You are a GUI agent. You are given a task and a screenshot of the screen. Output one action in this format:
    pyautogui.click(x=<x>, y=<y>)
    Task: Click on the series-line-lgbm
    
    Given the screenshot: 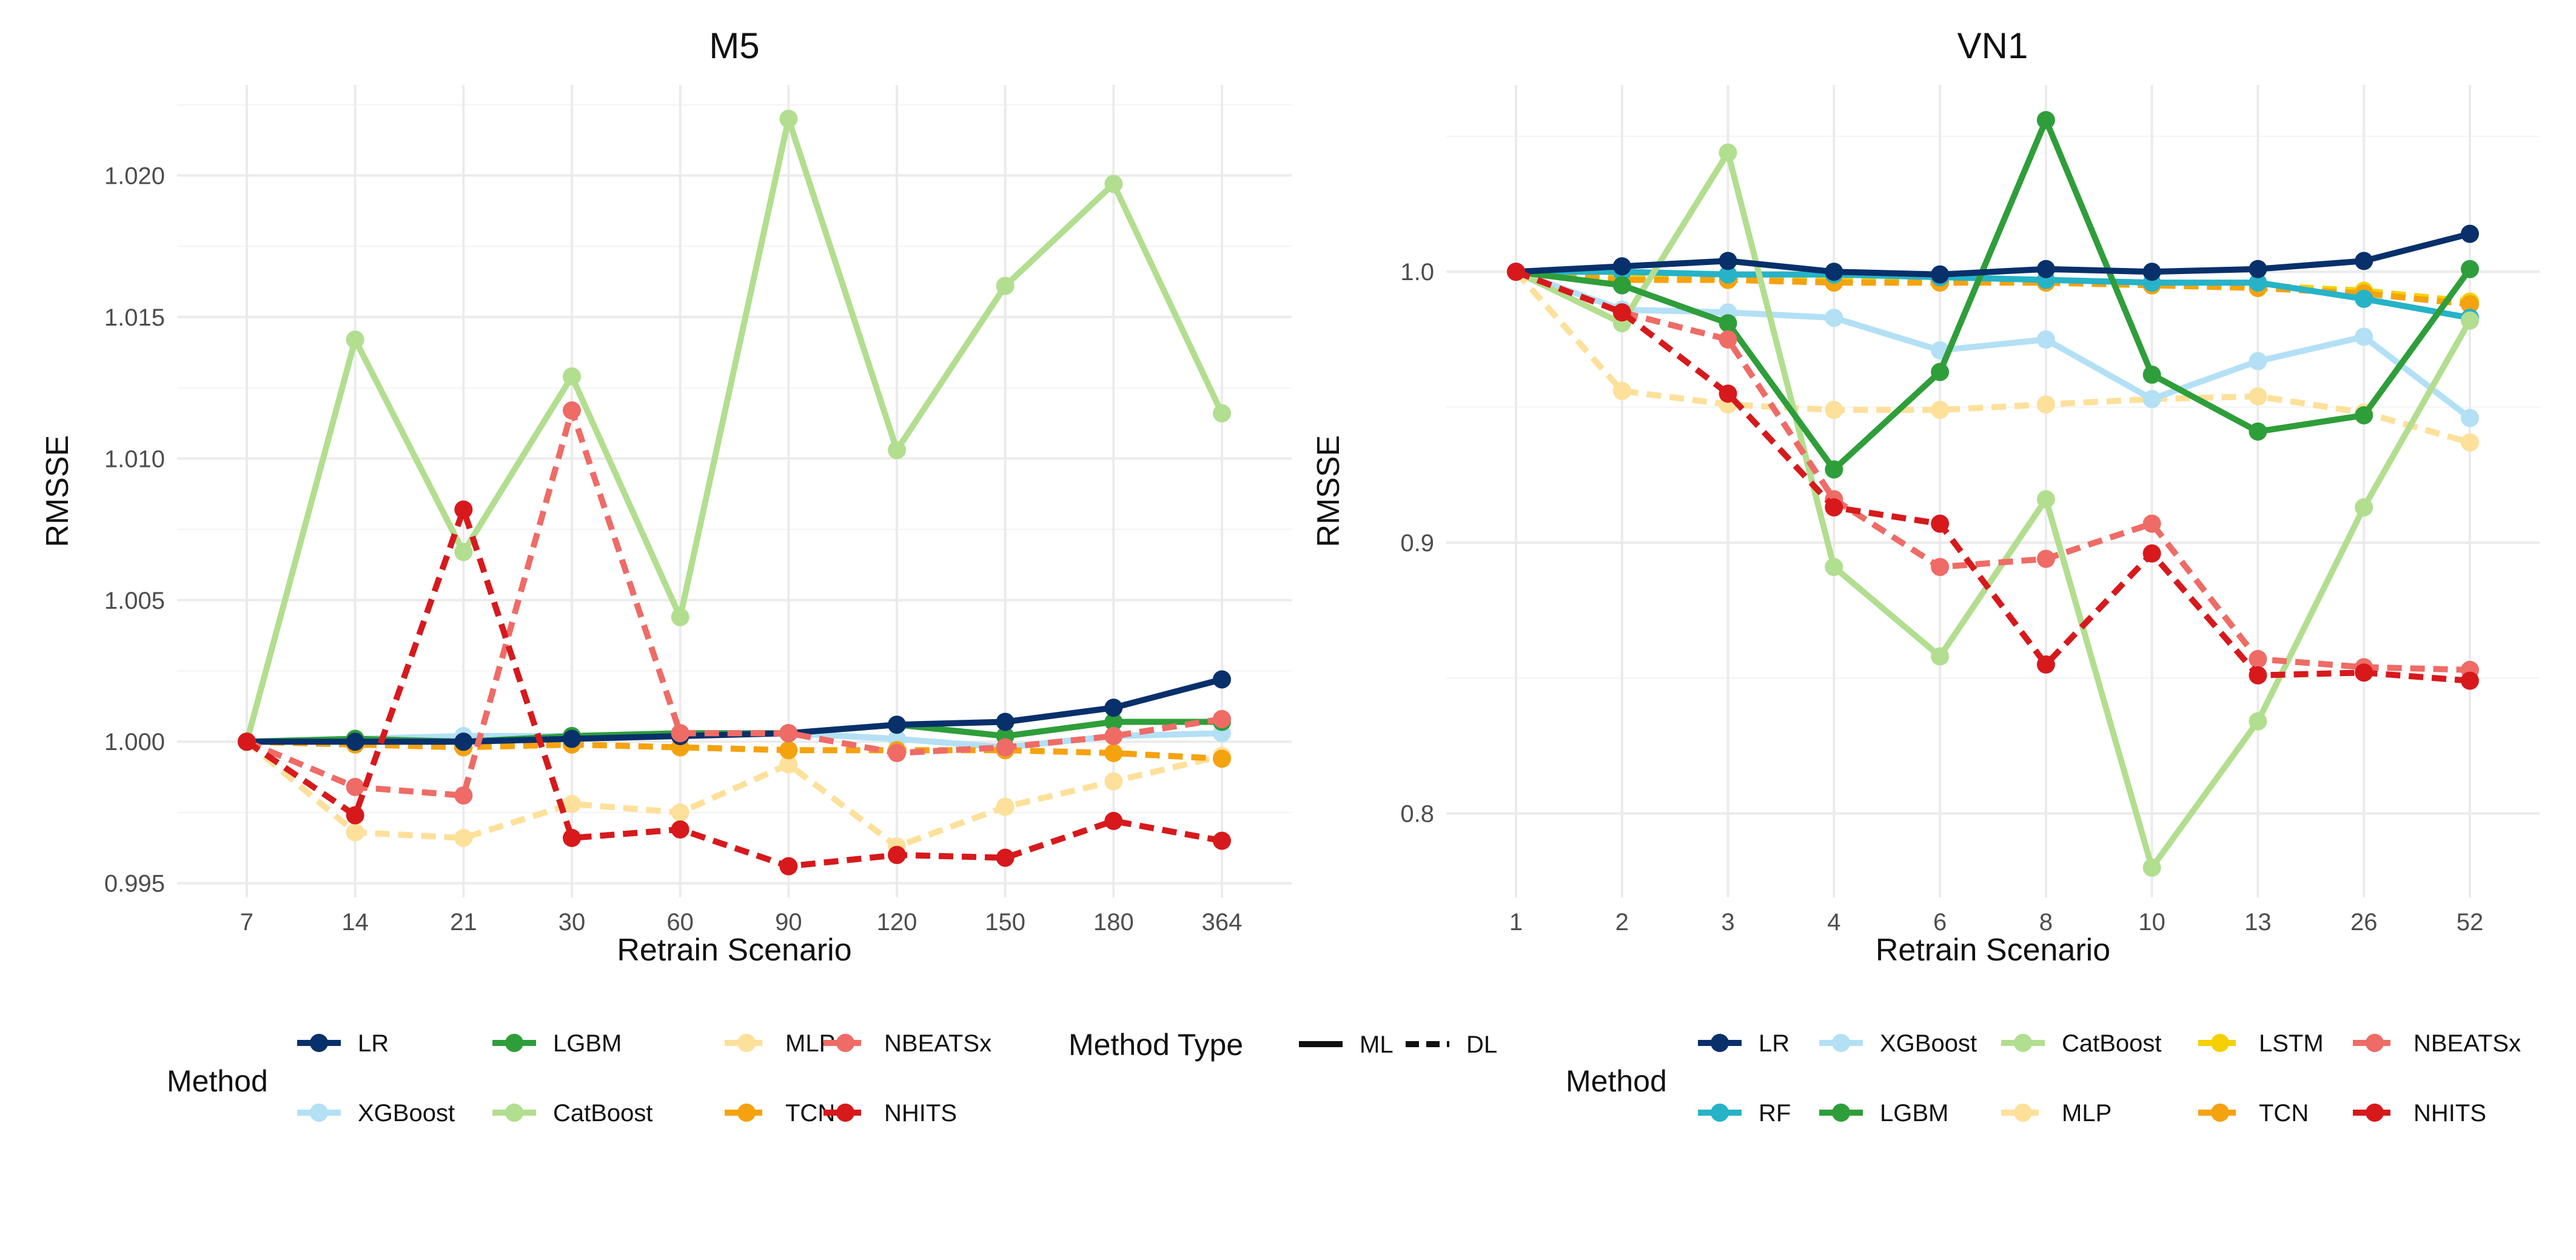 What is the action you would take?
    pyautogui.click(x=1994, y=295)
    